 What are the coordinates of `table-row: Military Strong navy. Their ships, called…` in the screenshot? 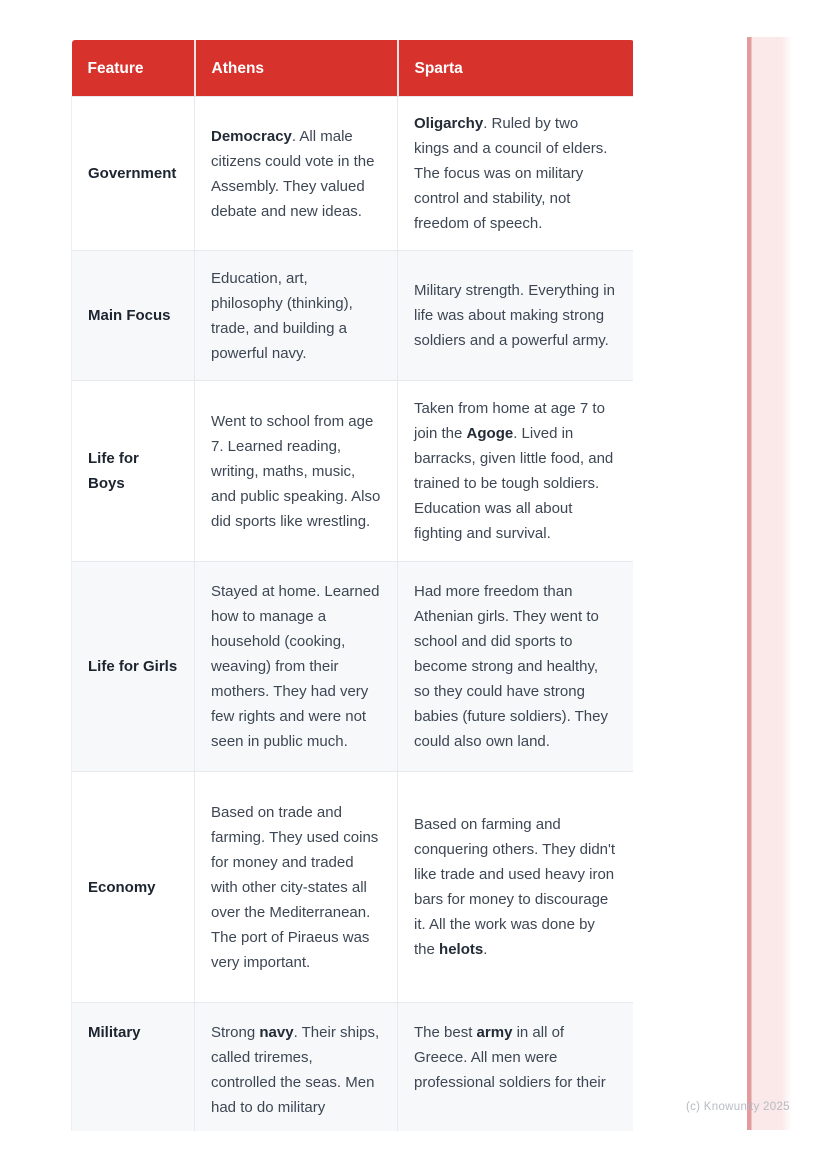 It's located at (352, 1066).